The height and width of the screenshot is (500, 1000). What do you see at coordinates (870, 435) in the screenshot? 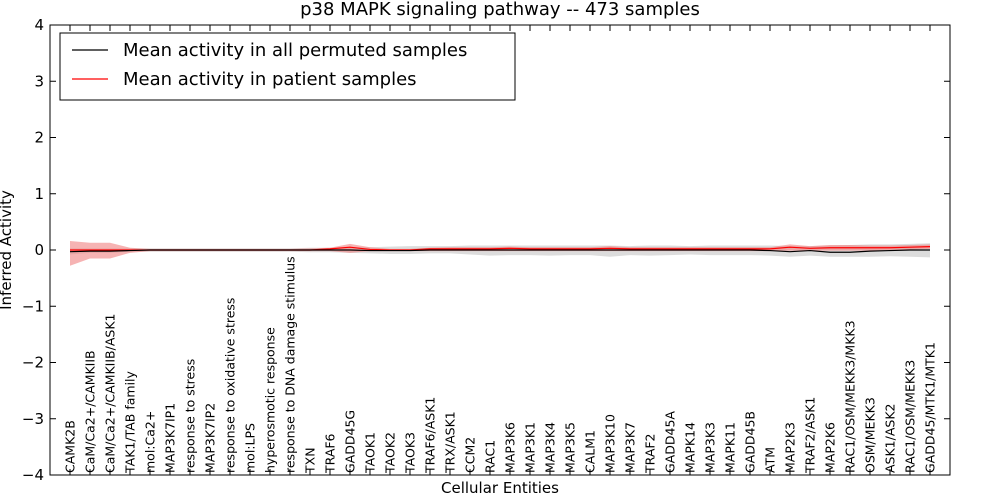
I see `x-tick-label: OSM/MEKK3` at bounding box center [870, 435].